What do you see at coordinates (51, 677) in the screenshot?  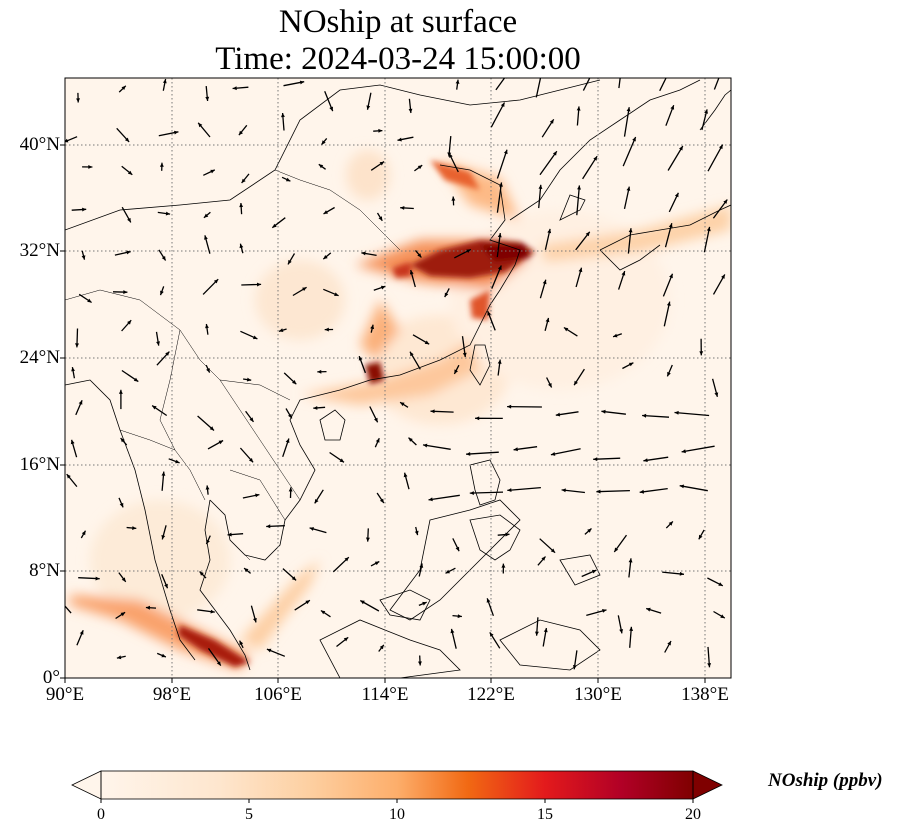 I see `lat-label-0: 0°` at bounding box center [51, 677].